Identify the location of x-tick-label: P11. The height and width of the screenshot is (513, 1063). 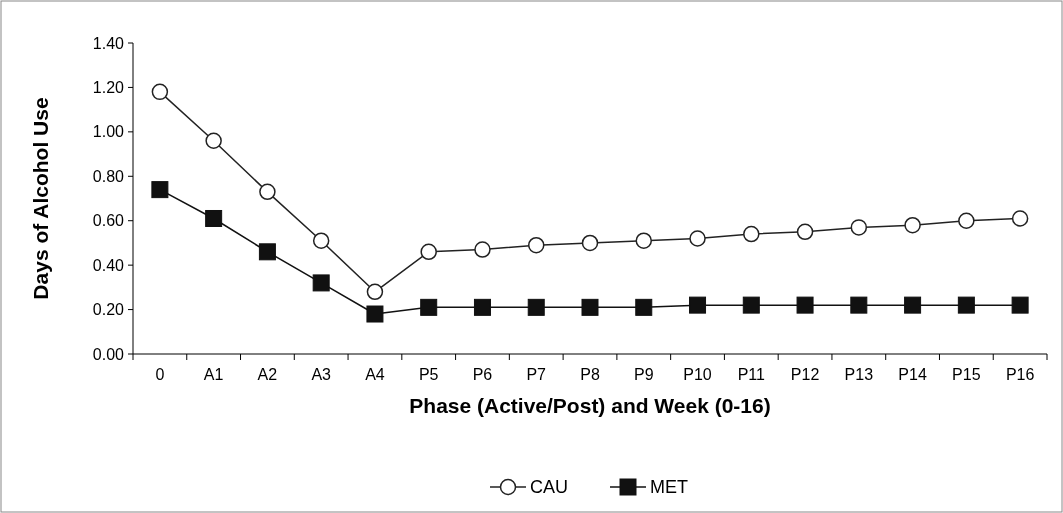
(751, 374).